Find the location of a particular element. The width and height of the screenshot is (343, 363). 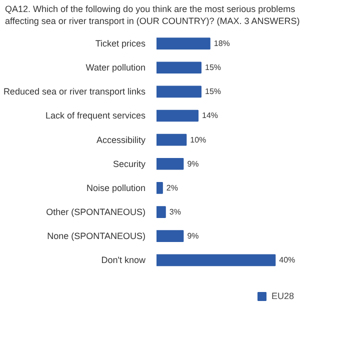

y-tick-label: Water pollution is located at coordinates (116, 67).